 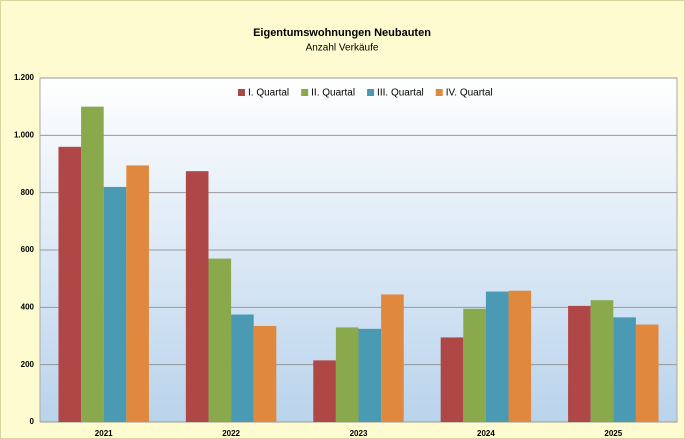 What do you see at coordinates (342, 48) in the screenshot?
I see `chart-subtitle: Anzahl Verkäufe` at bounding box center [342, 48].